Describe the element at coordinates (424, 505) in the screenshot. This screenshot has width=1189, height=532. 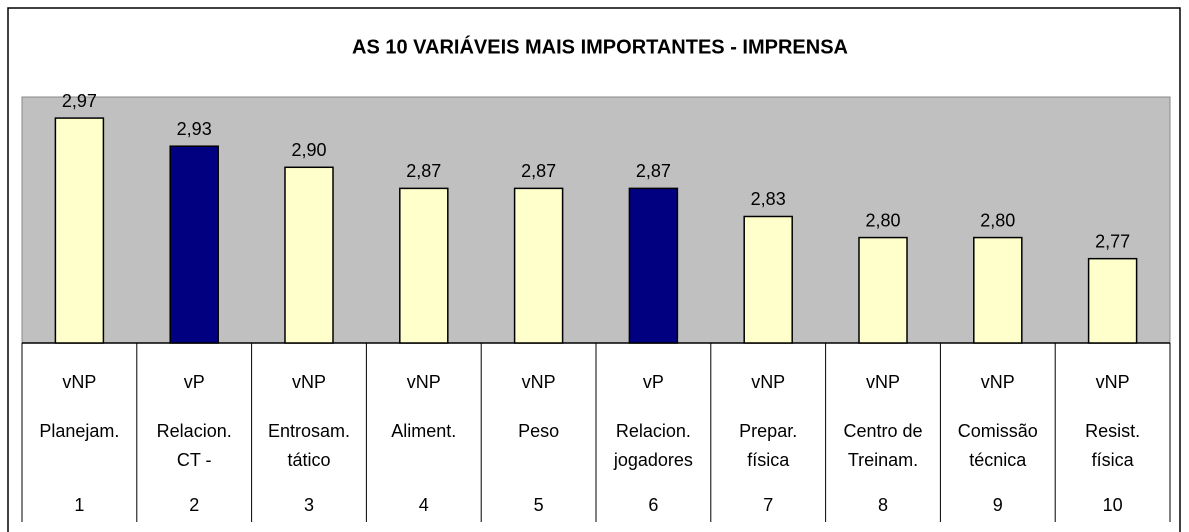
I see `rank-label: 4` at that location.